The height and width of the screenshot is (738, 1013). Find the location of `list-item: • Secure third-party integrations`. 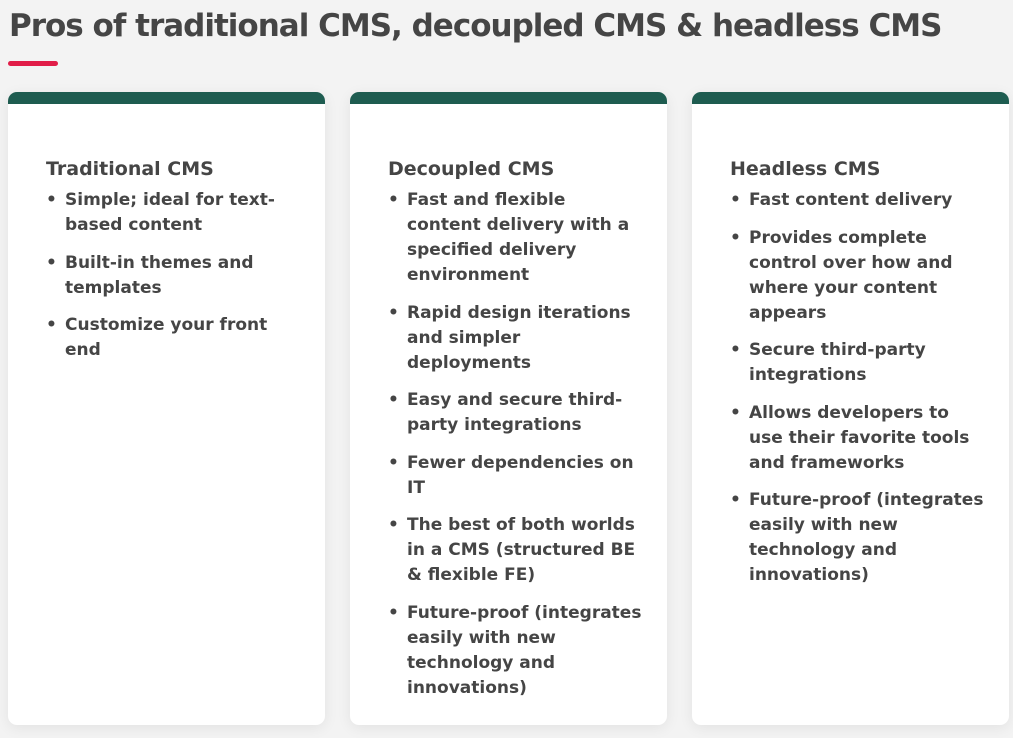

list-item: • Secure third-party integrations is located at coordinates (857, 363).